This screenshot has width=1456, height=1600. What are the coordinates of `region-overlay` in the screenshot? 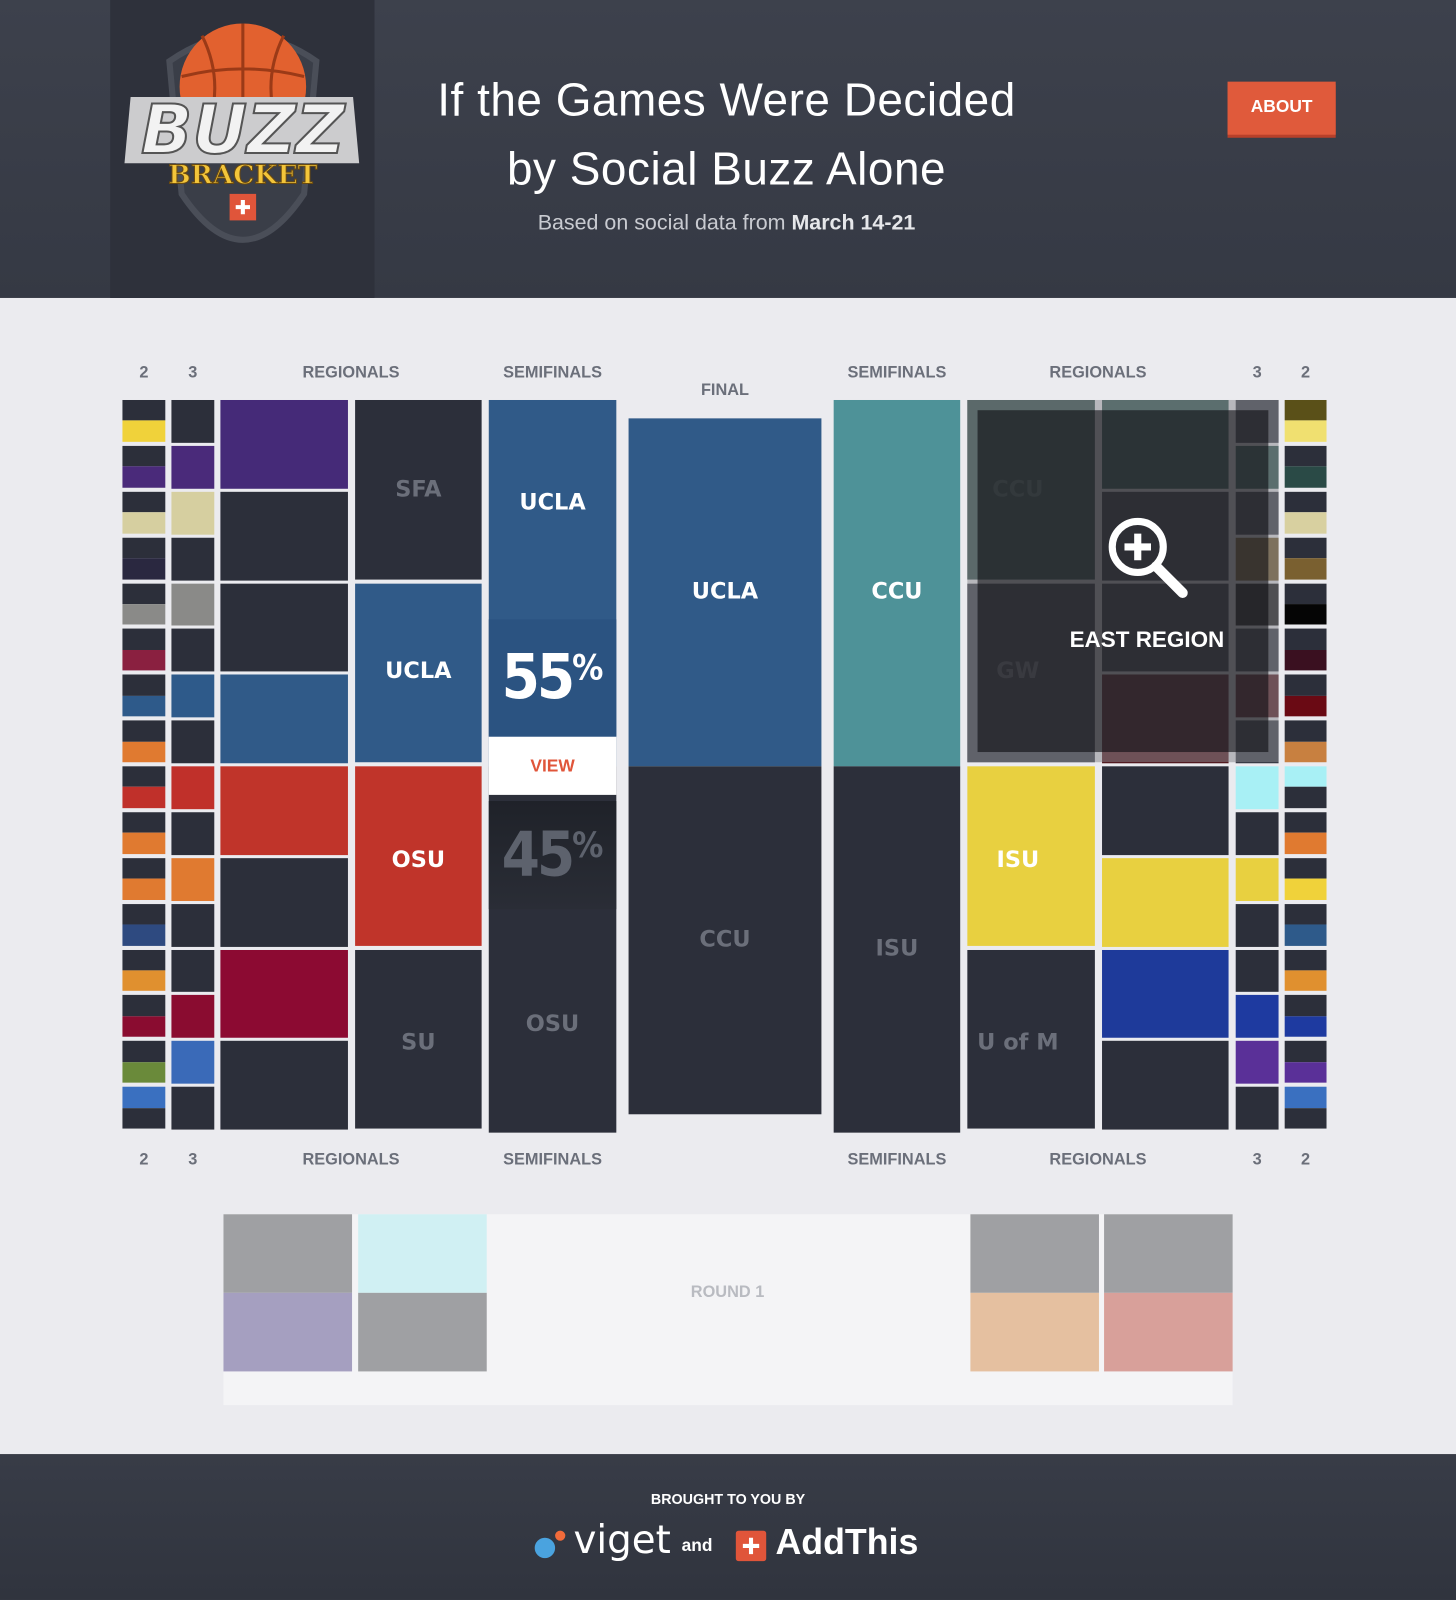 It's located at (1123, 581).